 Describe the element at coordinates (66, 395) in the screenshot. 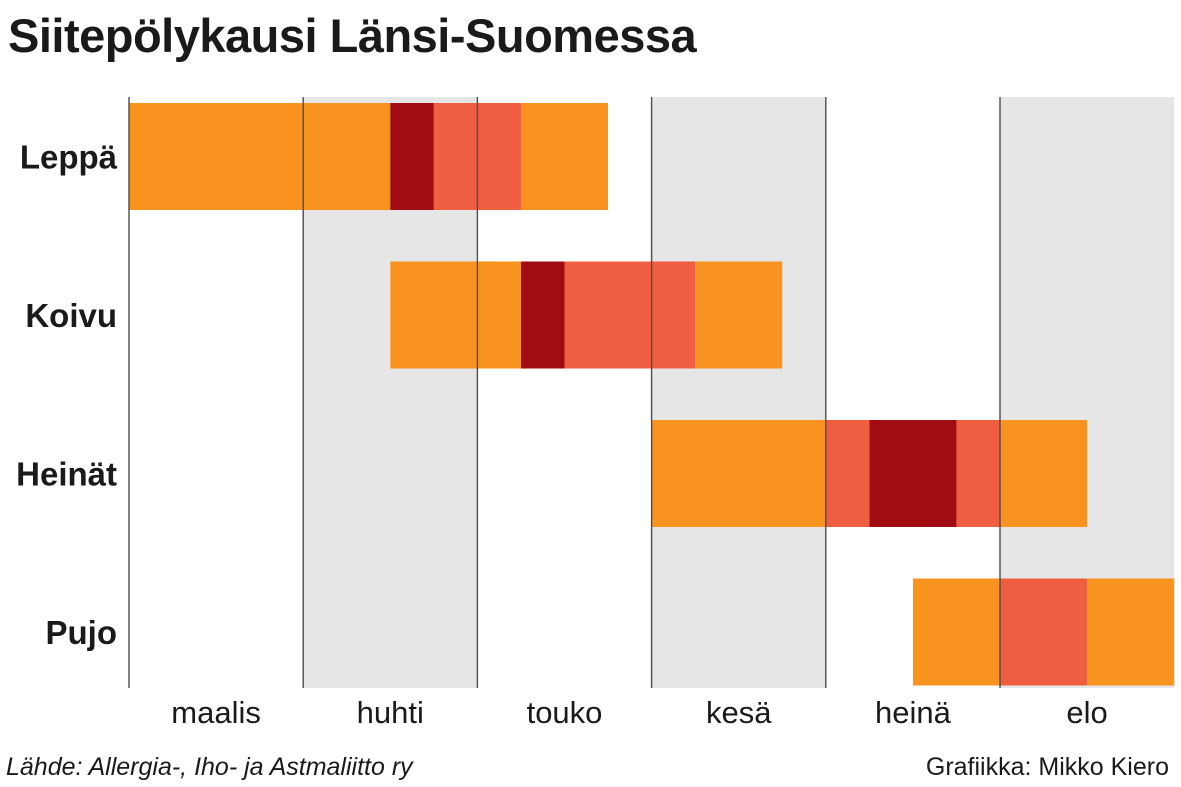

I see `plant-labels: Leppä Koivu Heinät Pujo` at that location.